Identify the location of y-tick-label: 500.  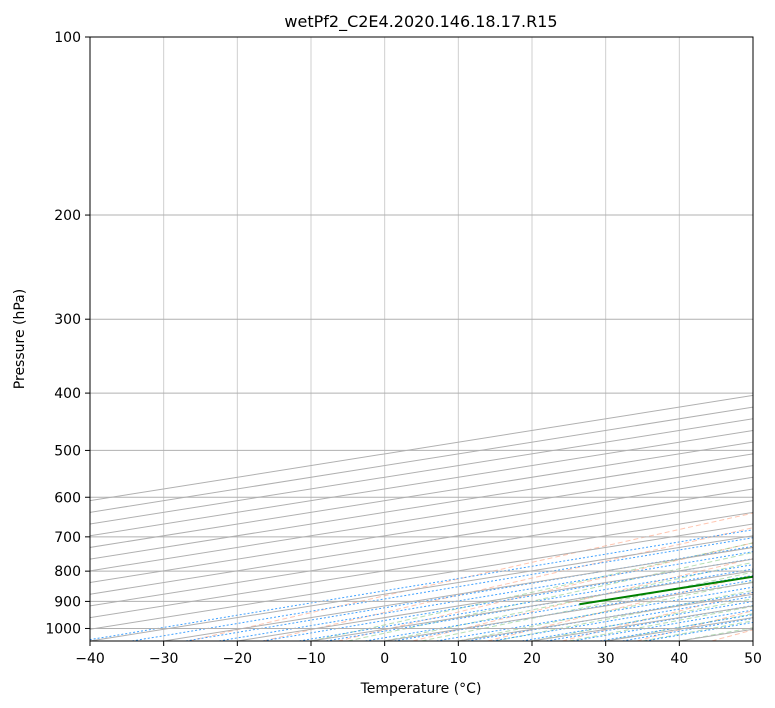
(67, 451).